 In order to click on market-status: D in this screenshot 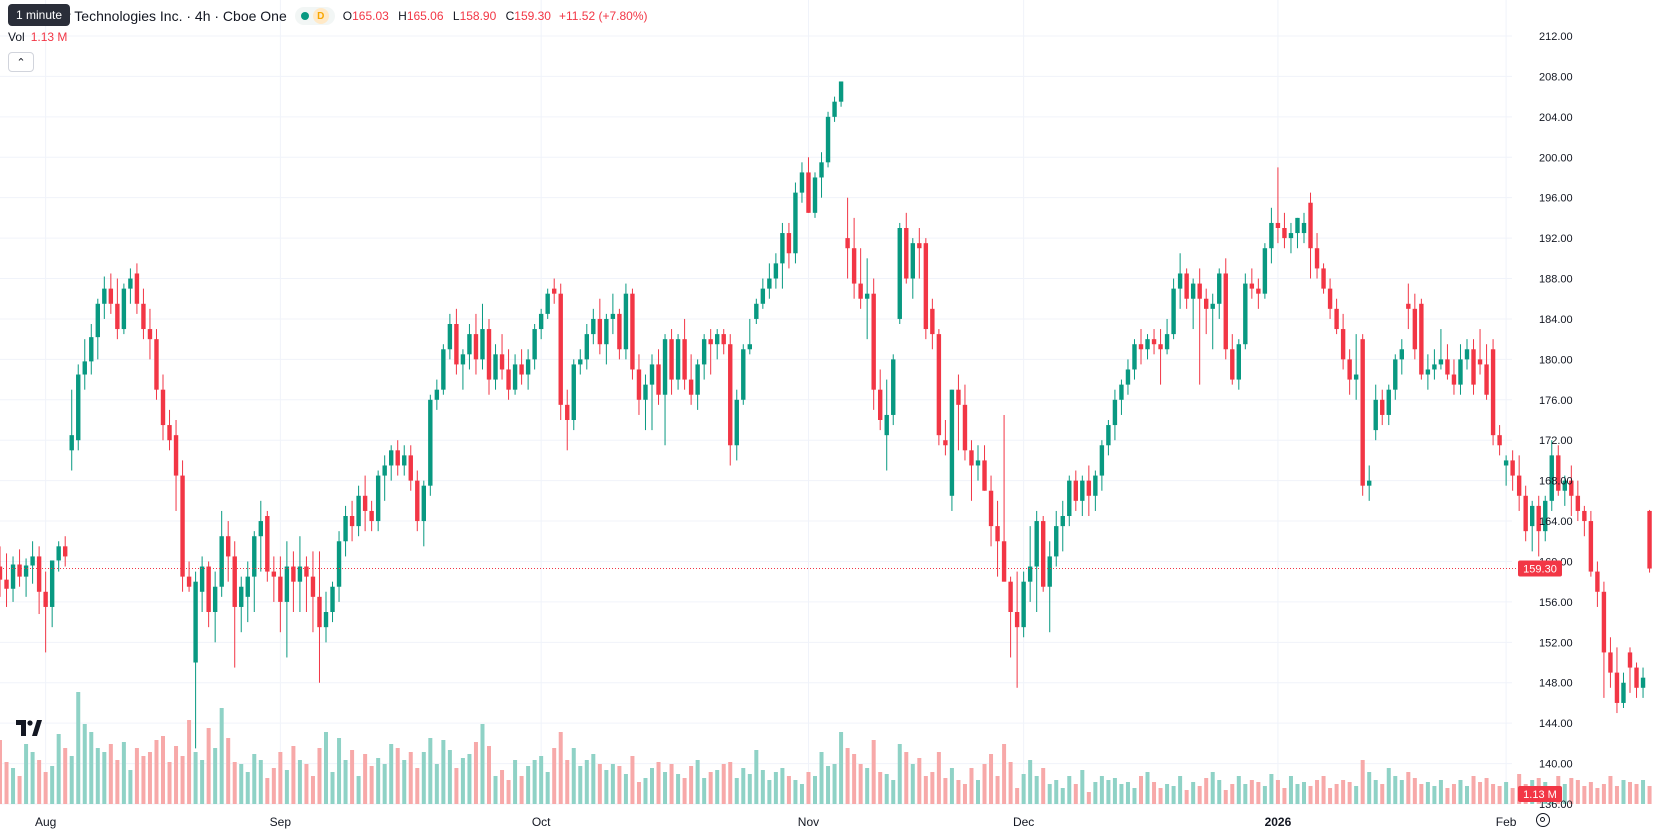, I will do `click(314, 16)`.